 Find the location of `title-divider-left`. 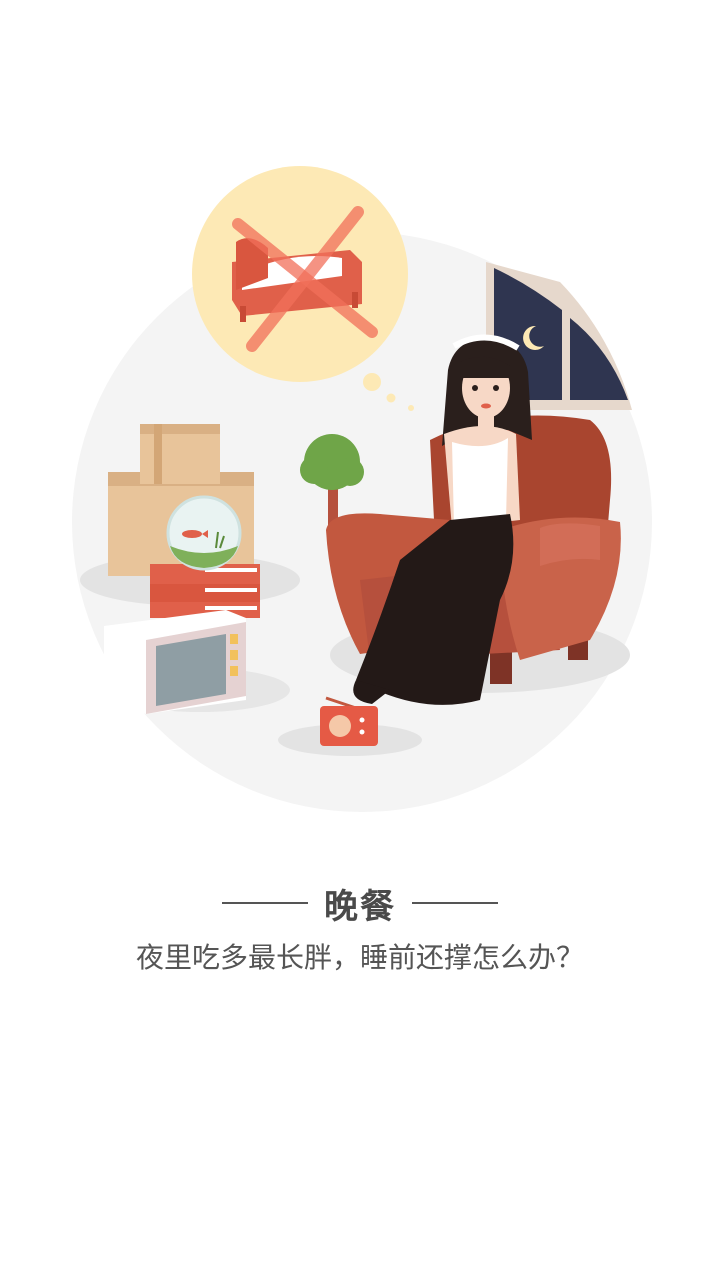

title-divider-left is located at coordinates (265, 903).